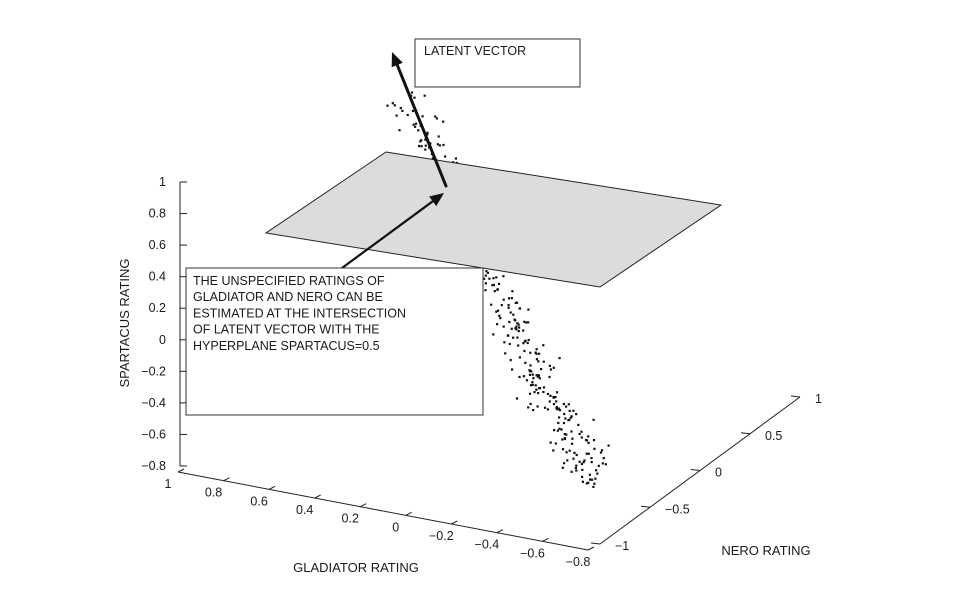 The width and height of the screenshot is (960, 600). What do you see at coordinates (153, 403) in the screenshot?
I see `z-tick-label: −0.4` at bounding box center [153, 403].